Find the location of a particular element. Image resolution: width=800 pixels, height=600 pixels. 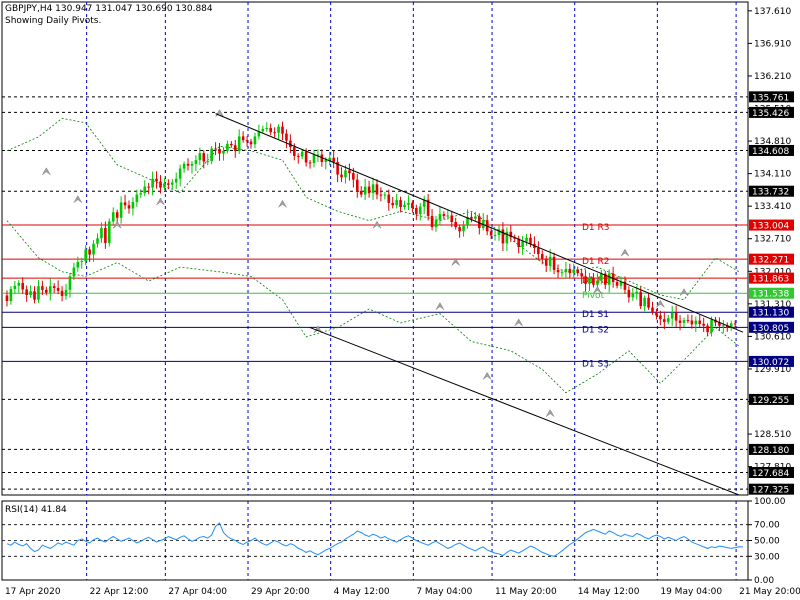

price-level-value: 131.538 is located at coordinates (770, 295).